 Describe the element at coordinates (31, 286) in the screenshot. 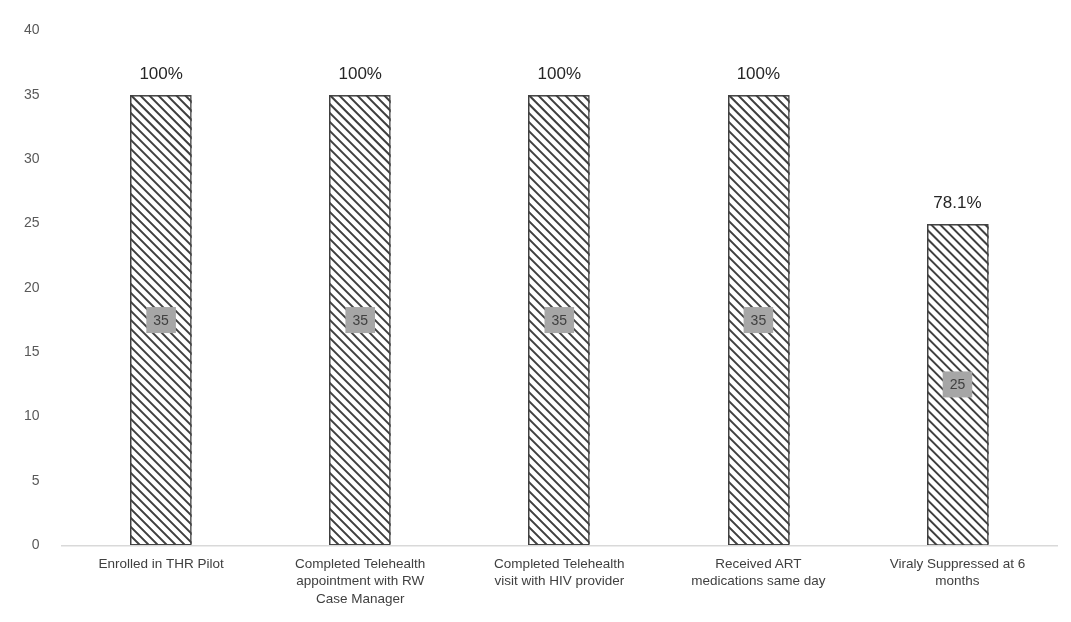

I see `y-tick-label: 20` at that location.